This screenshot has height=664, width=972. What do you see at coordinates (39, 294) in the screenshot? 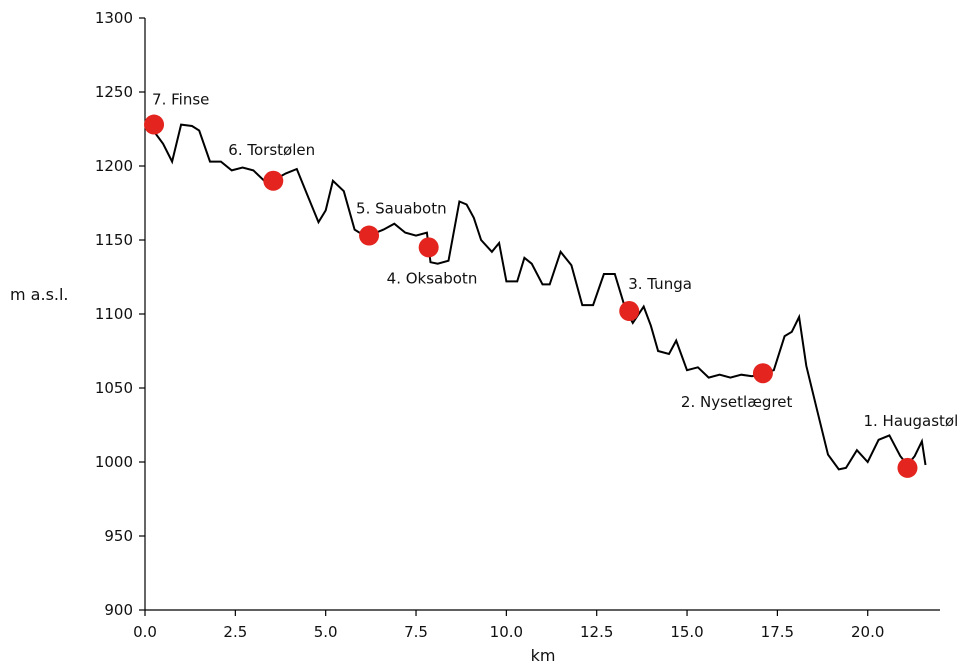
I see `y-axis-title: m a.s.l.` at bounding box center [39, 294].